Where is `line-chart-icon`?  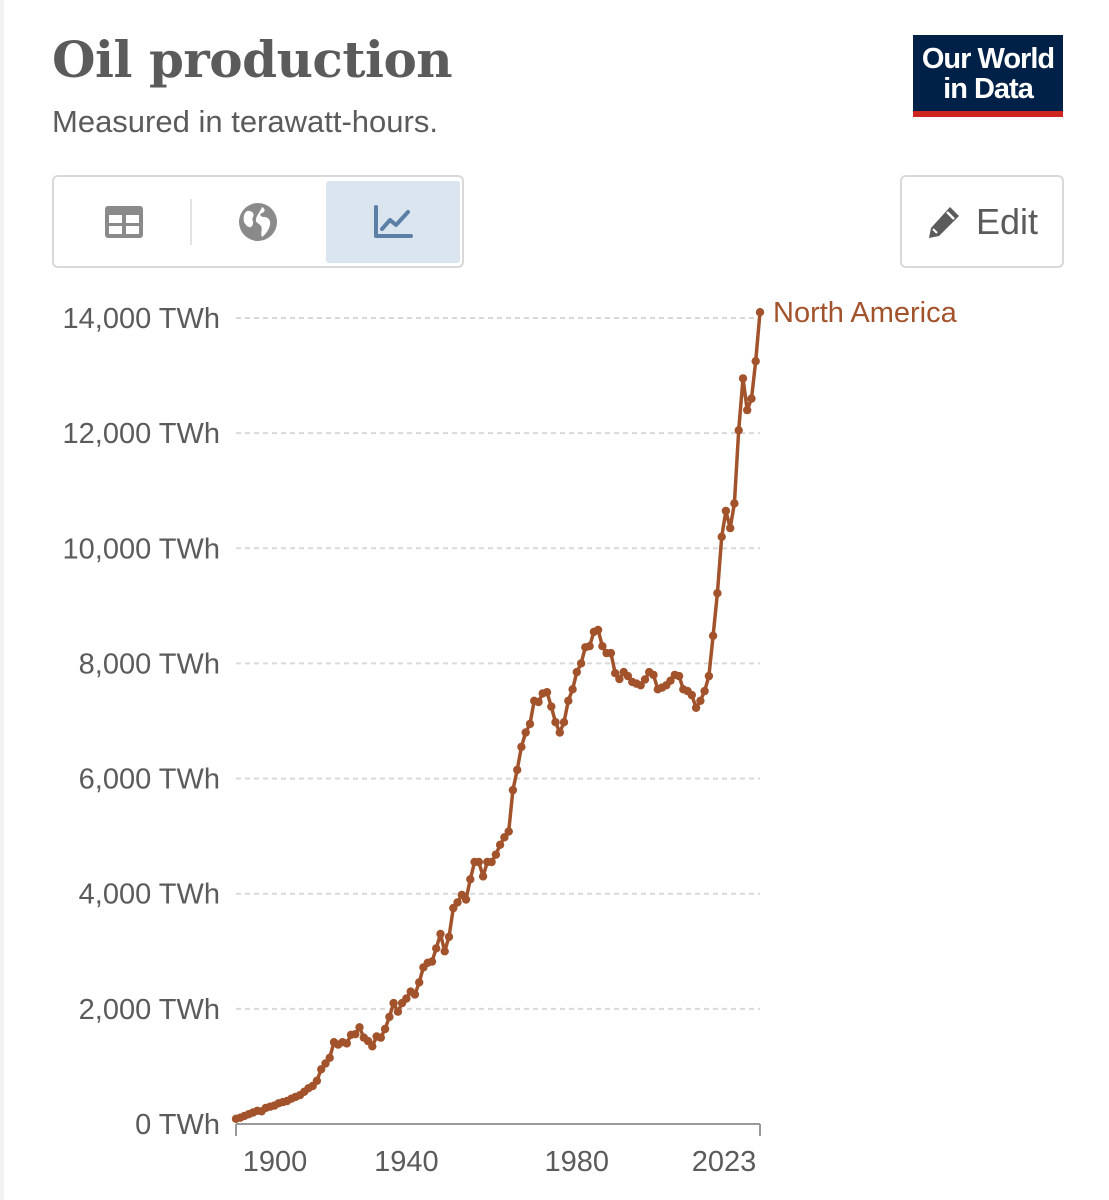
line-chart-icon is located at coordinates (393, 221).